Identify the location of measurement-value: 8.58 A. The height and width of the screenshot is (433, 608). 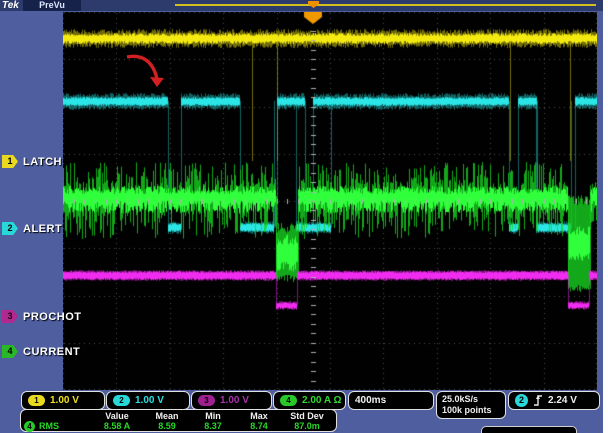
(117, 426).